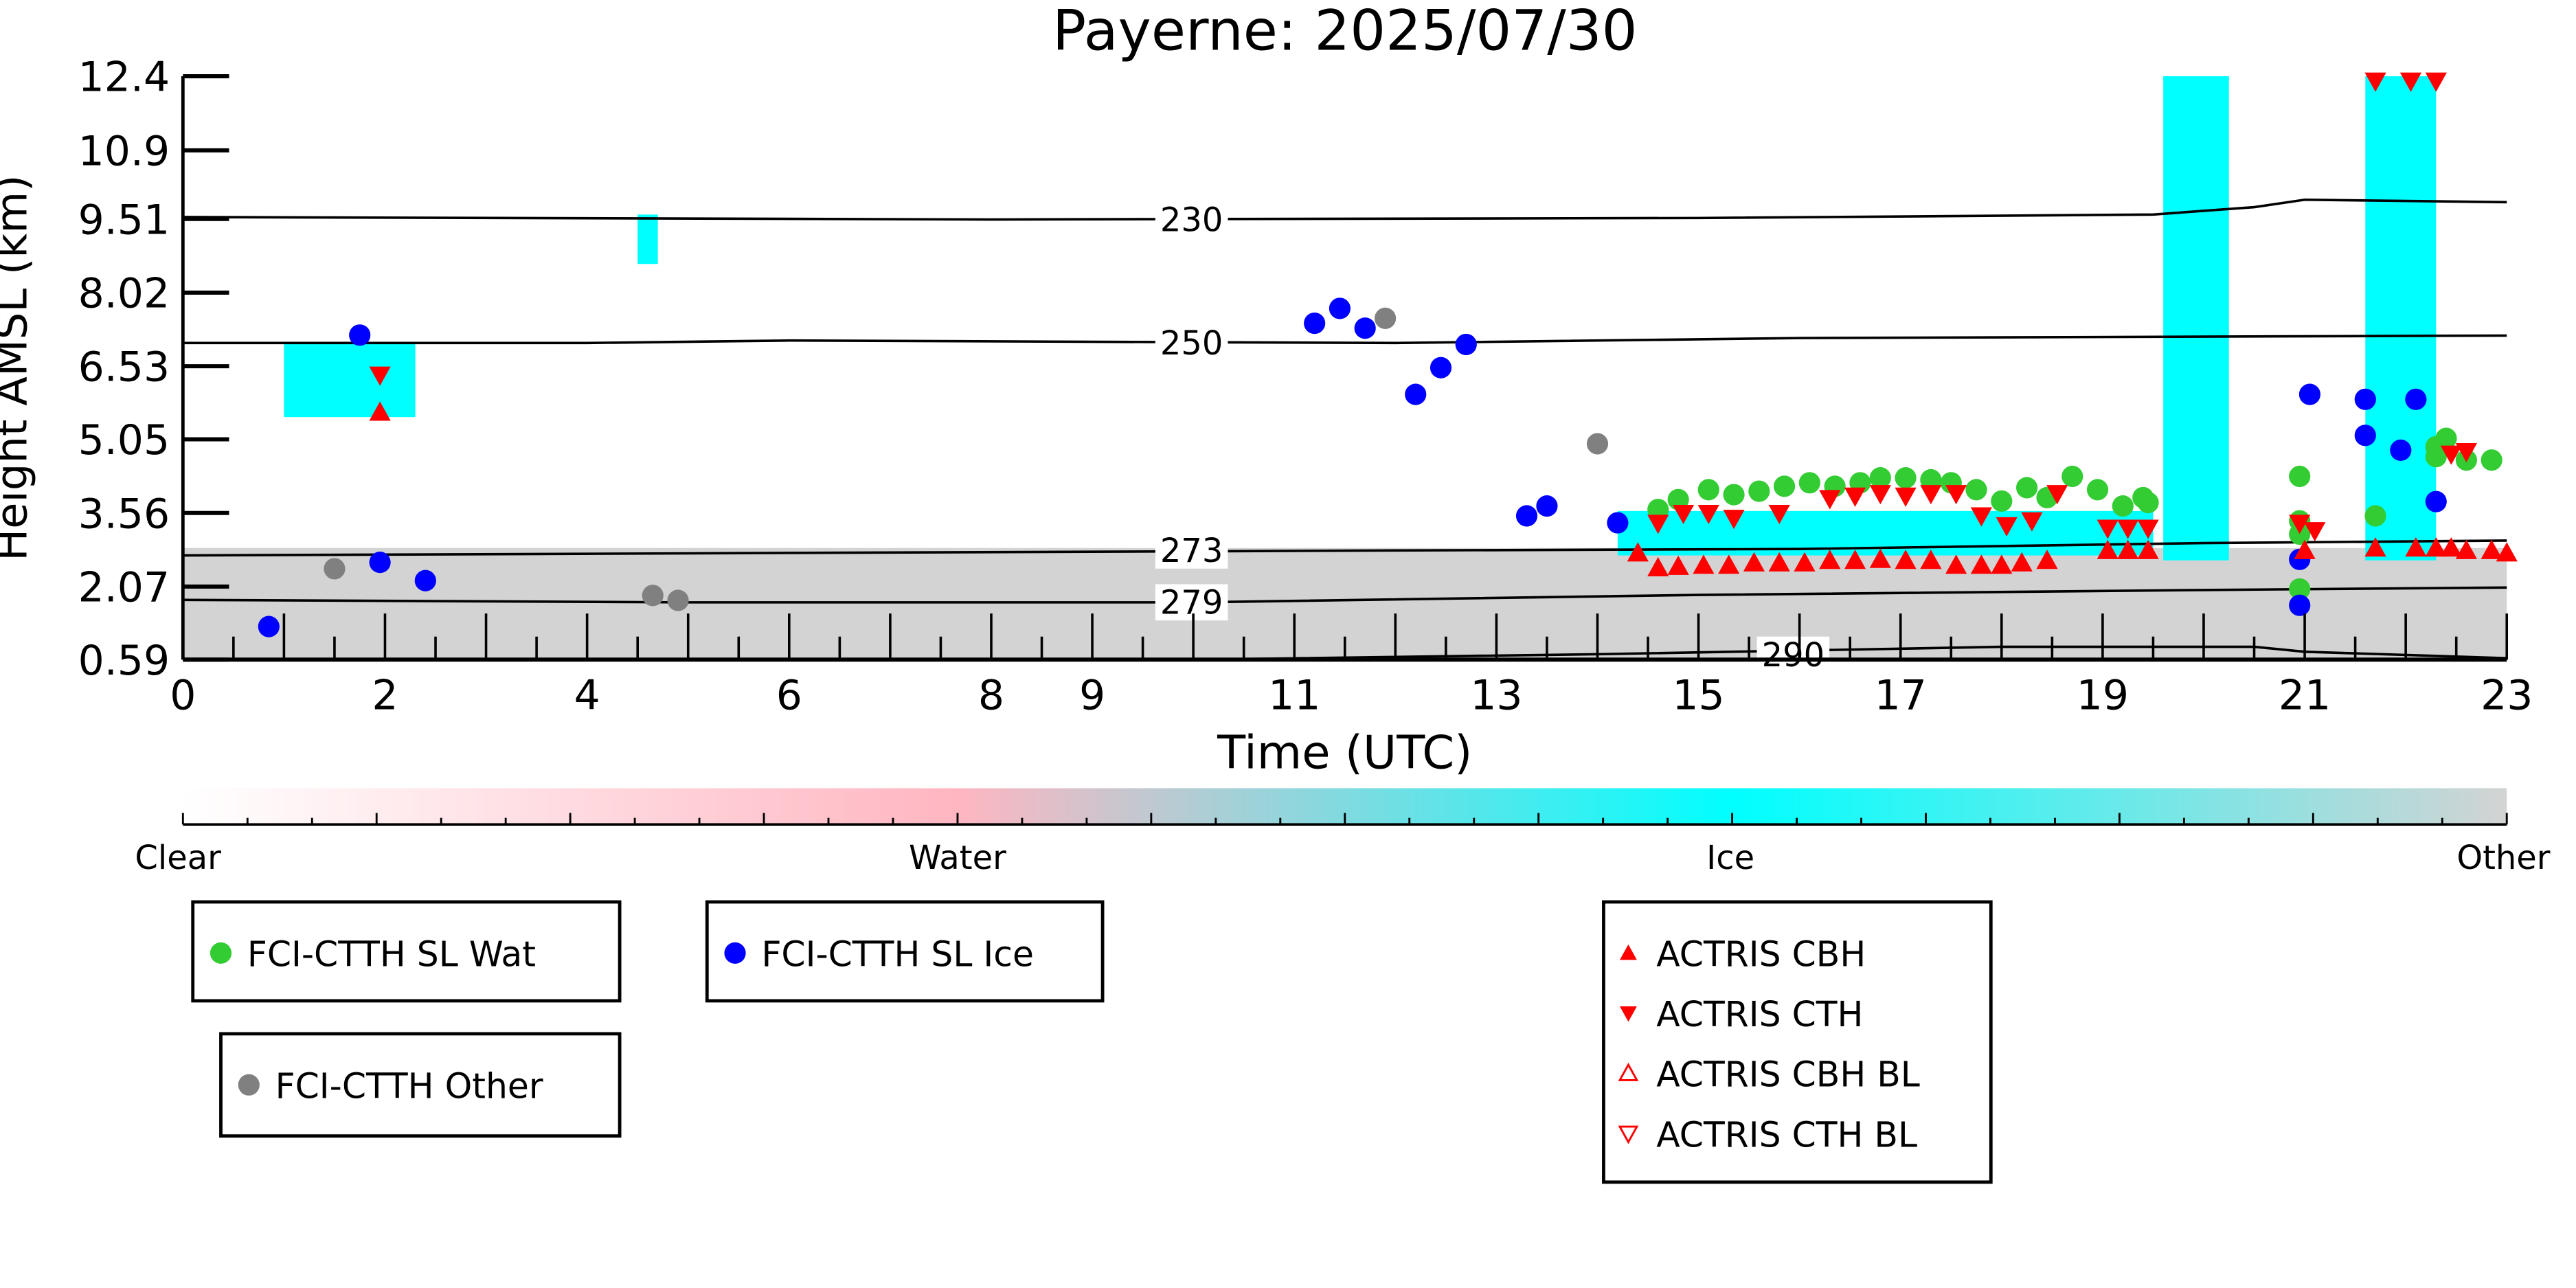 This screenshot has height=1288, width=2576. I want to click on legend-box: FCI-CTTH SL Ice, so click(905, 951).